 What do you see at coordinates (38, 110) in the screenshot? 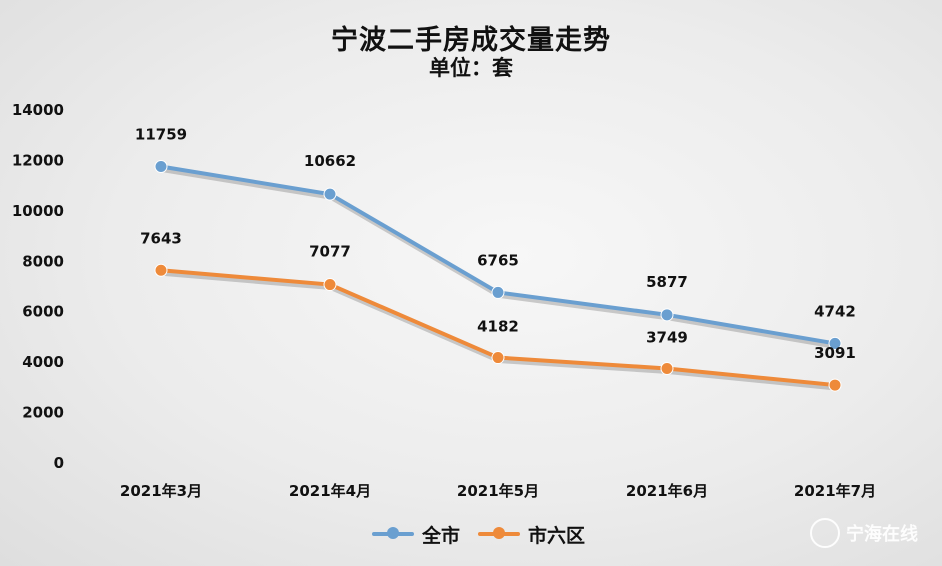
I see `y-tick-label: 14000` at bounding box center [38, 110].